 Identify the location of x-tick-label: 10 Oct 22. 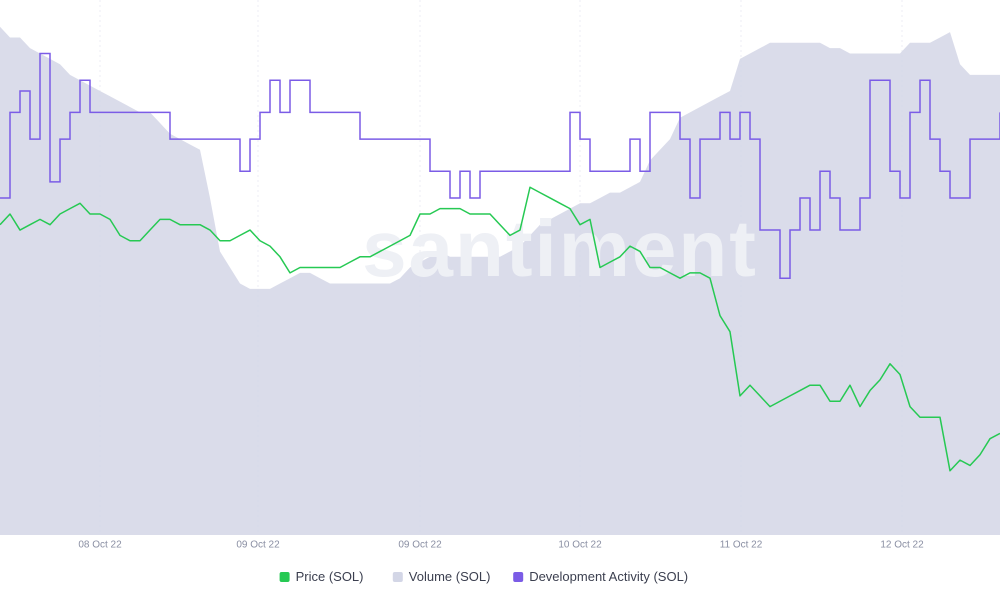
(580, 545).